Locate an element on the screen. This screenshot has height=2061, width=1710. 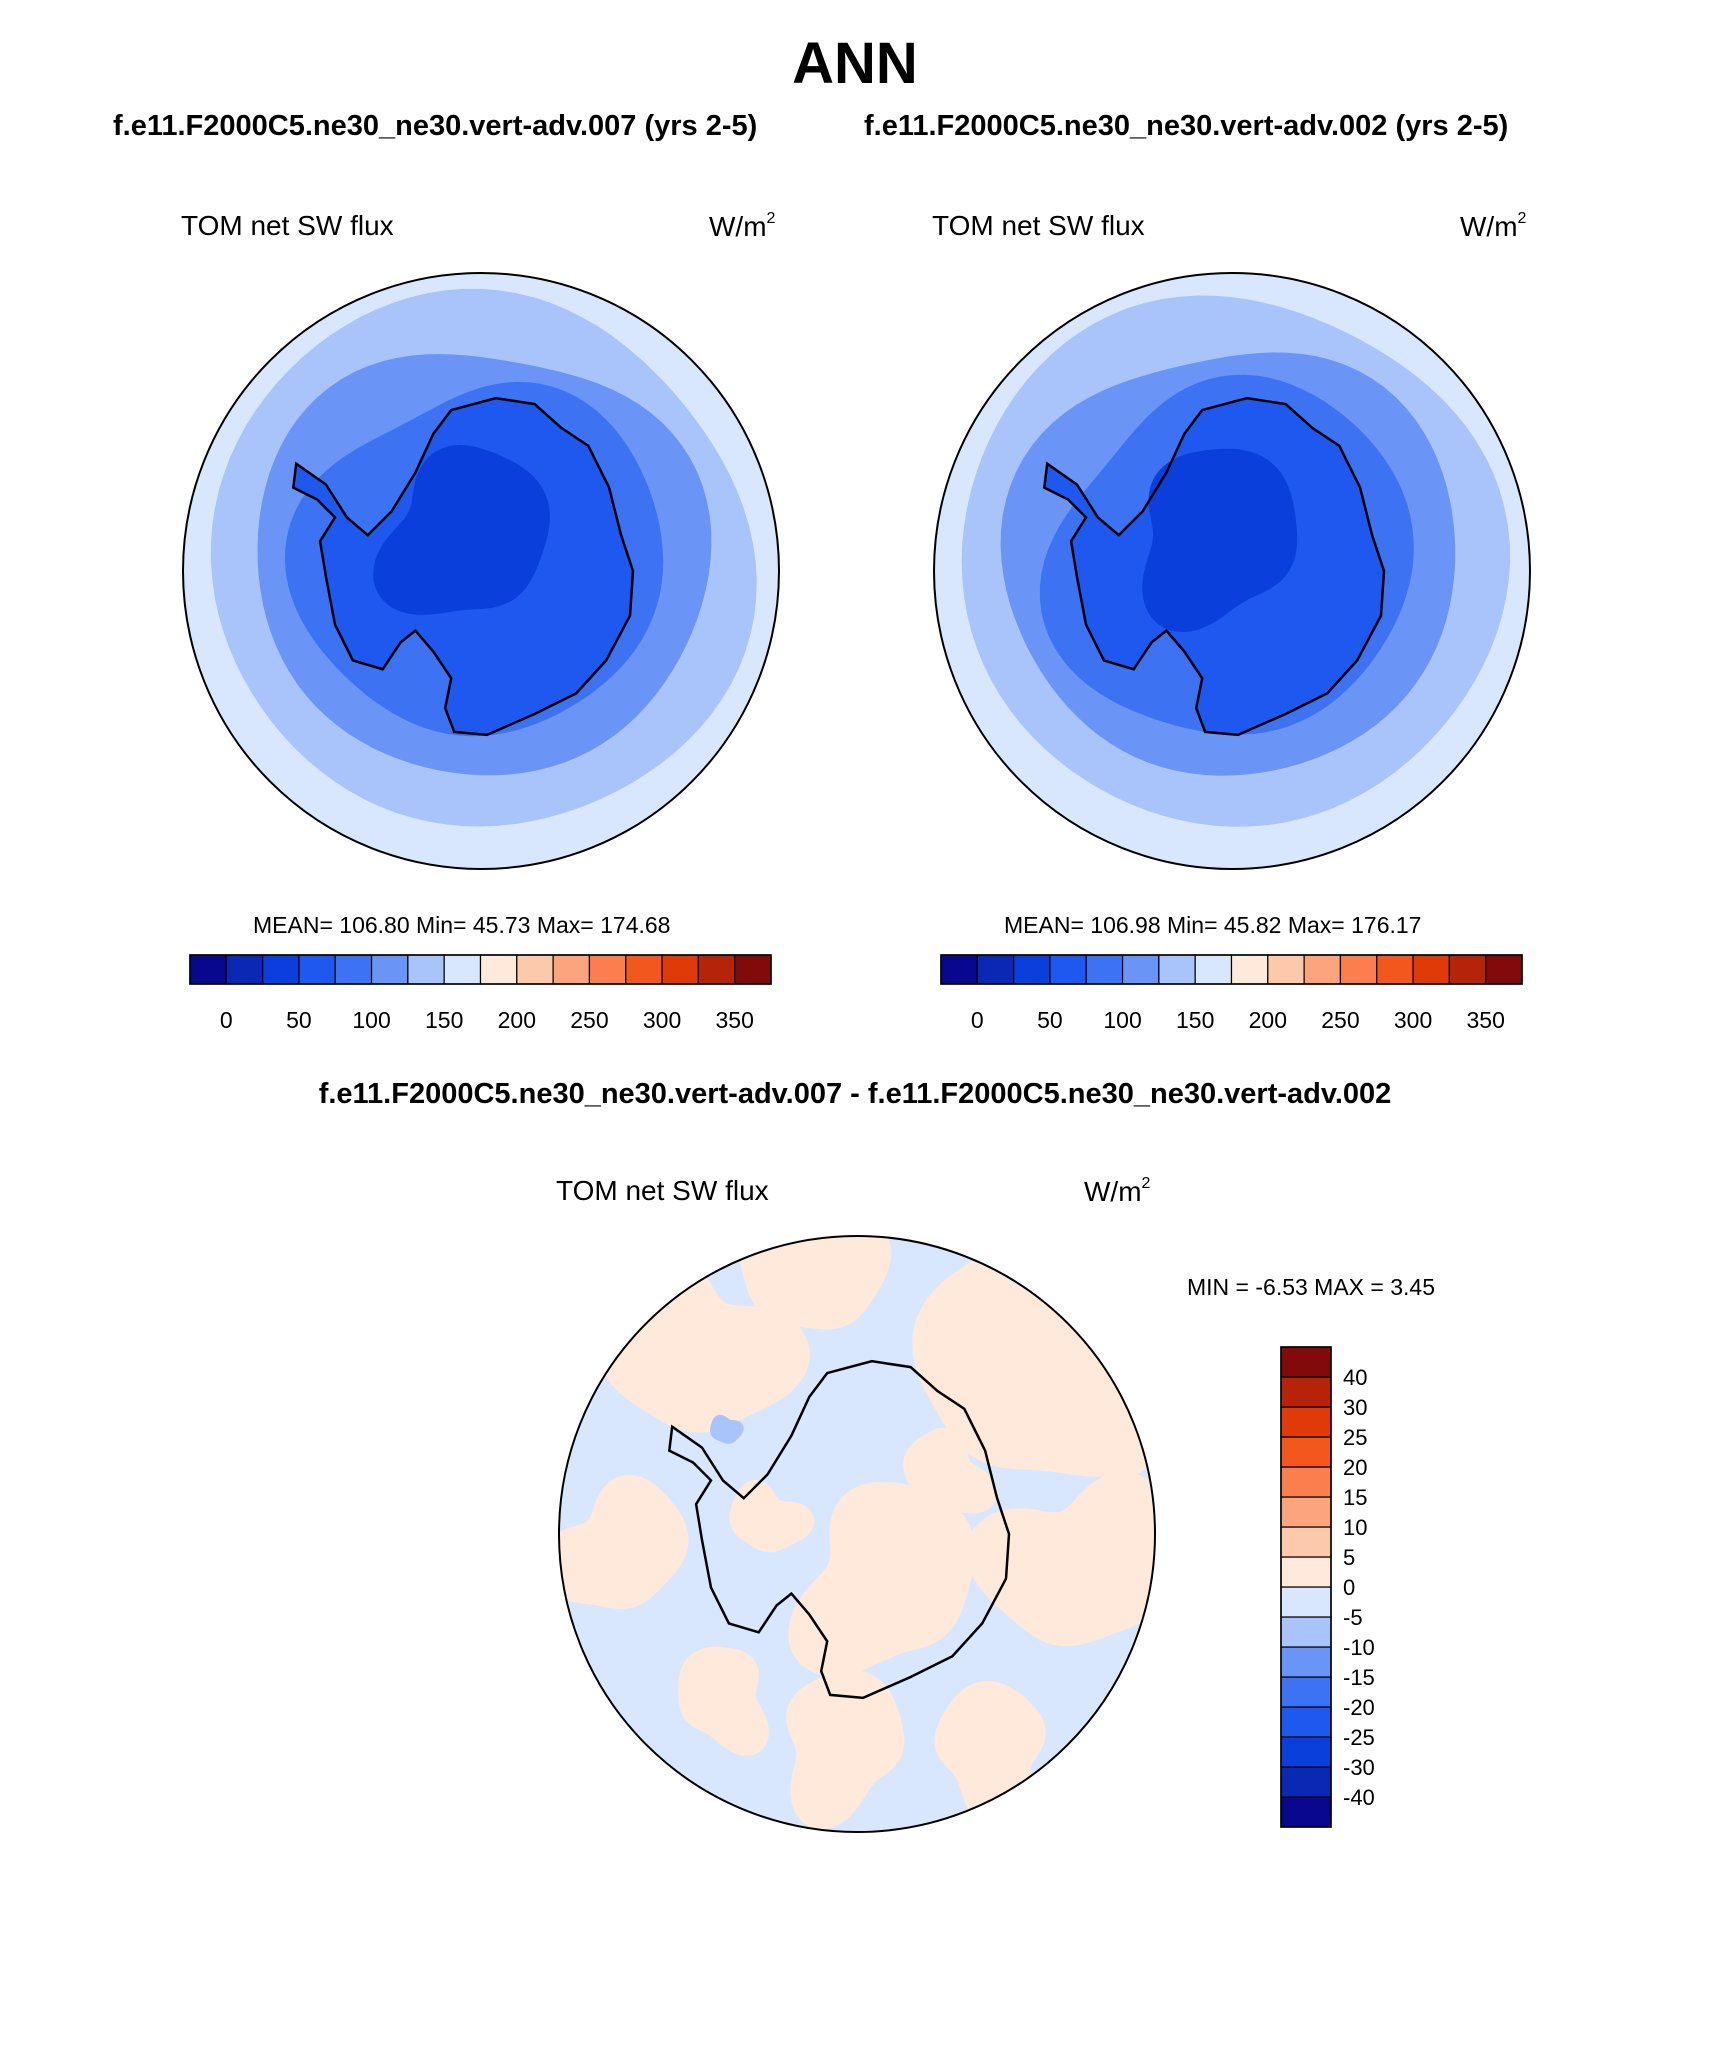
colorbar-tick-label: 40 is located at coordinates (1355, 1377).